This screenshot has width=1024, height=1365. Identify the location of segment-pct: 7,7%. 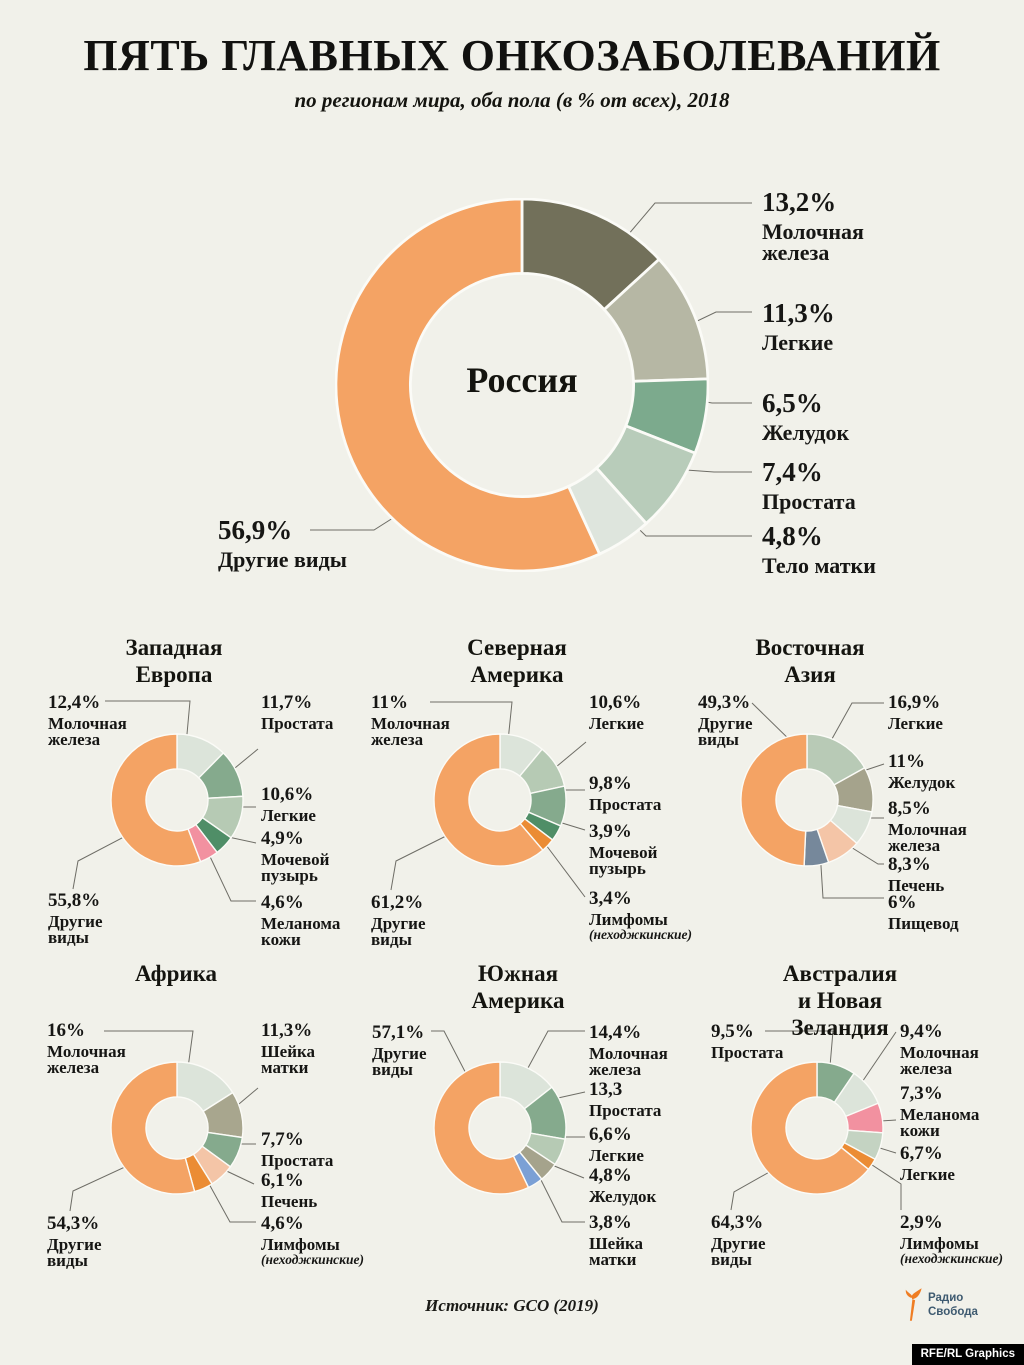
(282, 1139).